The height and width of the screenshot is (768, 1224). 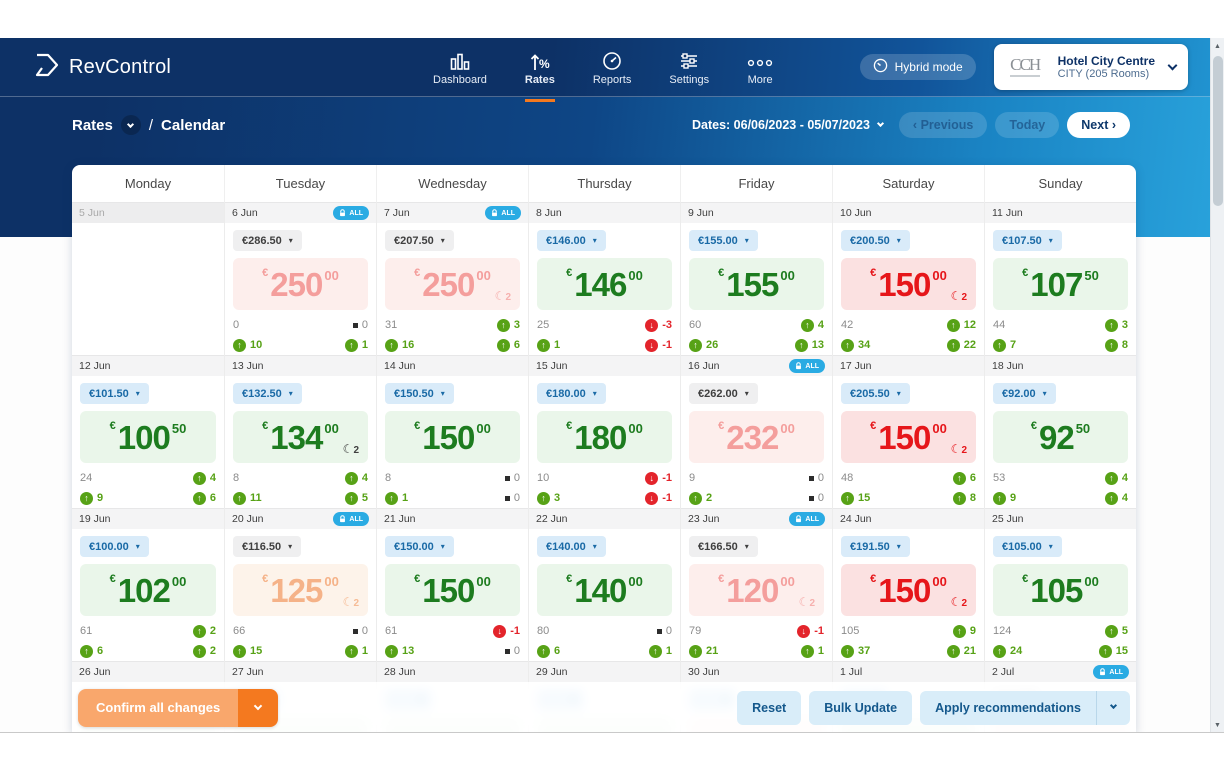 I want to click on rate-dropdown: €100.00 ▾, so click(x=114, y=546).